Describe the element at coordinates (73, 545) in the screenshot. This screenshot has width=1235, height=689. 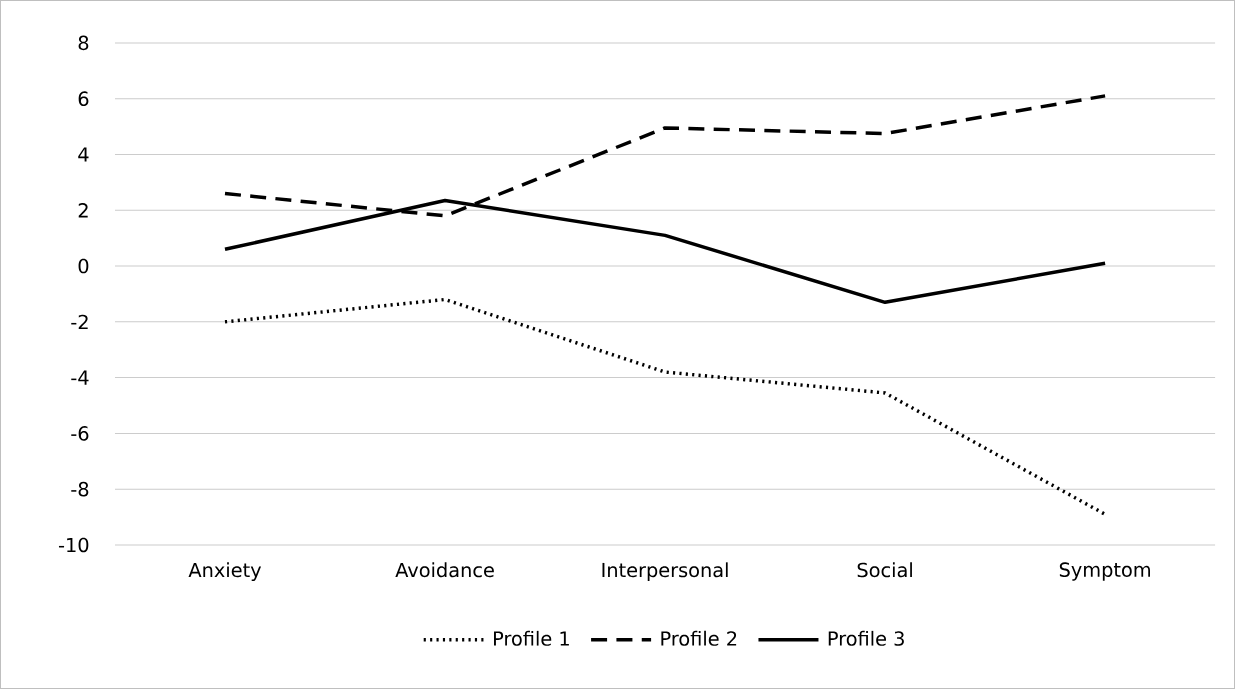
I see `y-tick-label: -10` at that location.